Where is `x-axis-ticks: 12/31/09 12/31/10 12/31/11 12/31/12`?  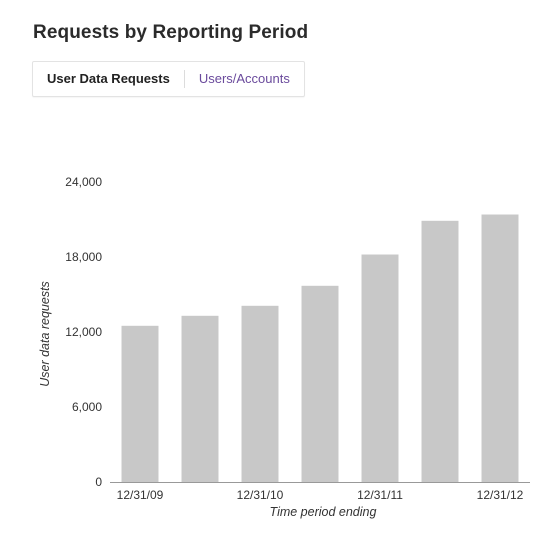
x-axis-ticks: 12/31/09 12/31/10 12/31/11 12/31/12 is located at coordinates (320, 495).